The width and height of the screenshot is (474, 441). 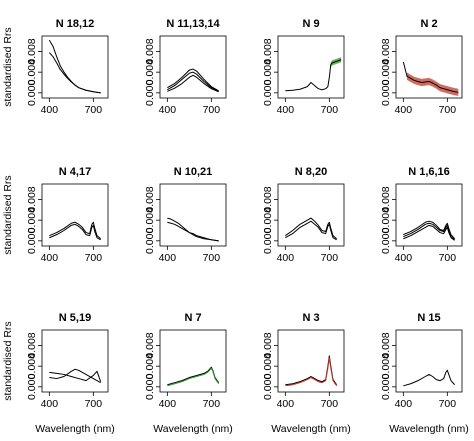 What do you see at coordinates (193, 172) in the screenshot?
I see `panel-title: N 10,21` at bounding box center [193, 172].